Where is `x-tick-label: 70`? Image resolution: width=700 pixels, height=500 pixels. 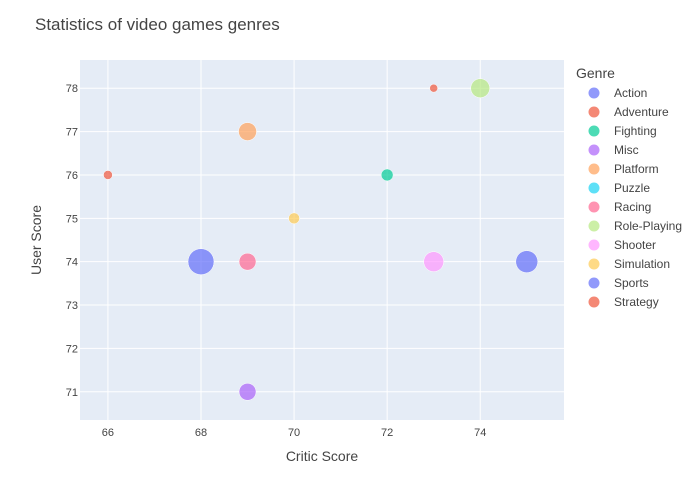
x-tick-label: 70 is located at coordinates (294, 433).